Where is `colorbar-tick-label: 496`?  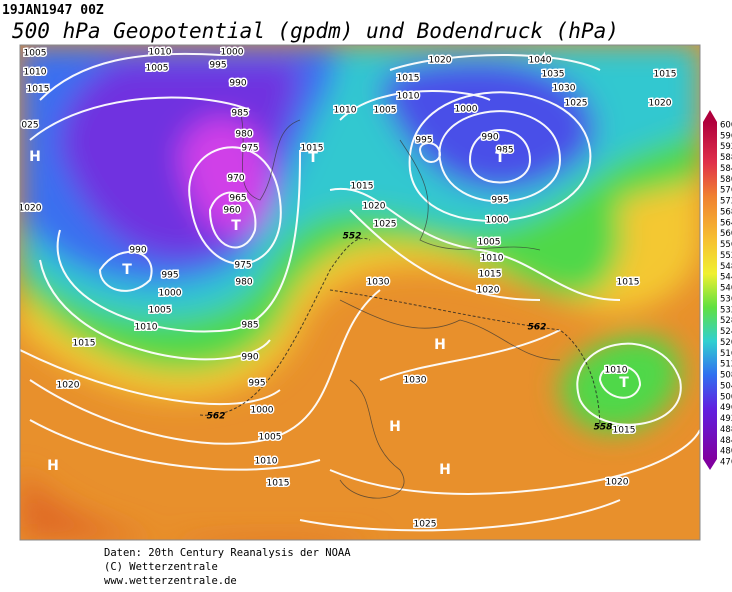 colorbar-tick-label: 496 is located at coordinates (726, 408).